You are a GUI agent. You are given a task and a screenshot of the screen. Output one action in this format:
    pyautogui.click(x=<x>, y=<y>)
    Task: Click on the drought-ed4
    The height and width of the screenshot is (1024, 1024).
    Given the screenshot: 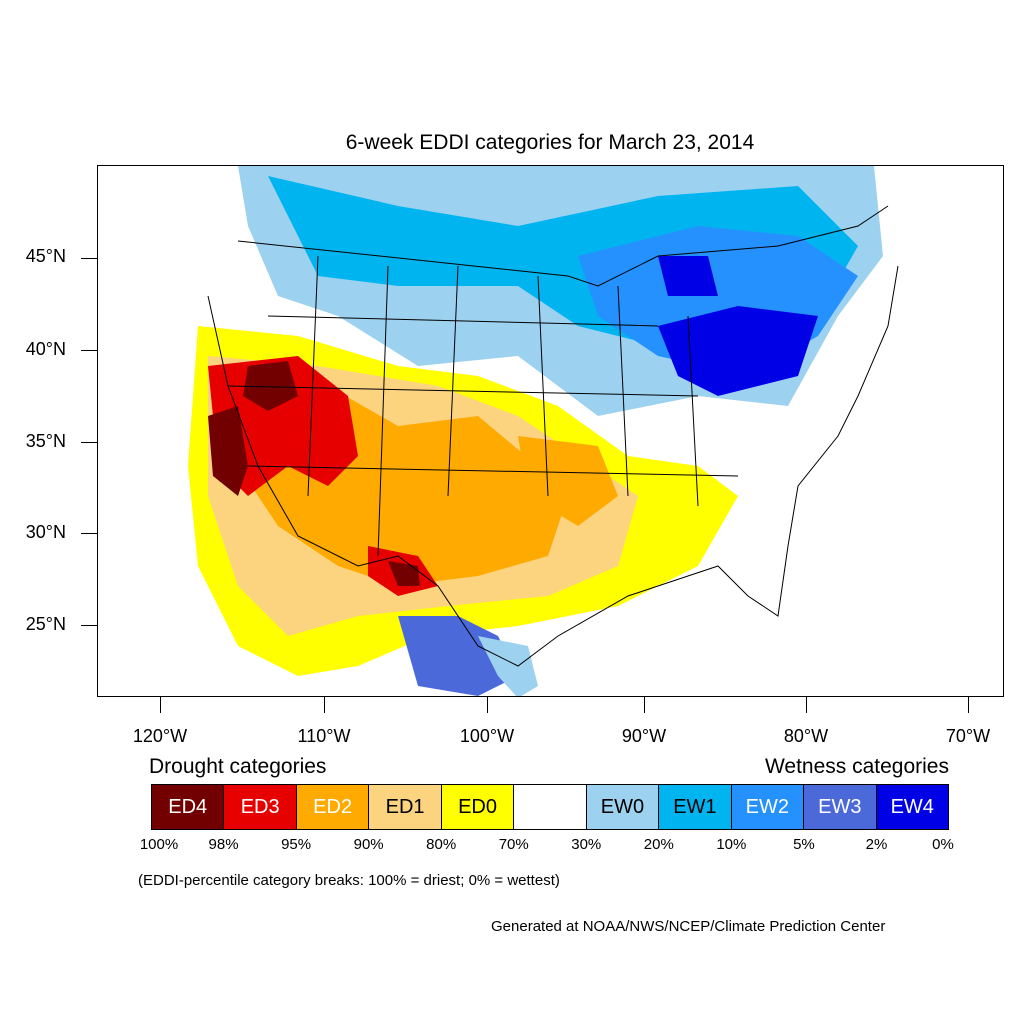 What is the action you would take?
    pyautogui.click(x=228, y=451)
    